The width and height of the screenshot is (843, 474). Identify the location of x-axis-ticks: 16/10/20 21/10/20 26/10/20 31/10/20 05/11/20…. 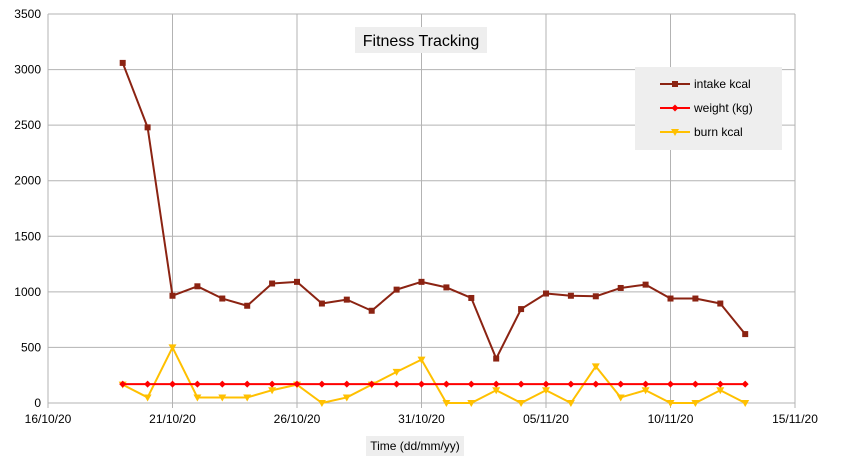
(422, 419).